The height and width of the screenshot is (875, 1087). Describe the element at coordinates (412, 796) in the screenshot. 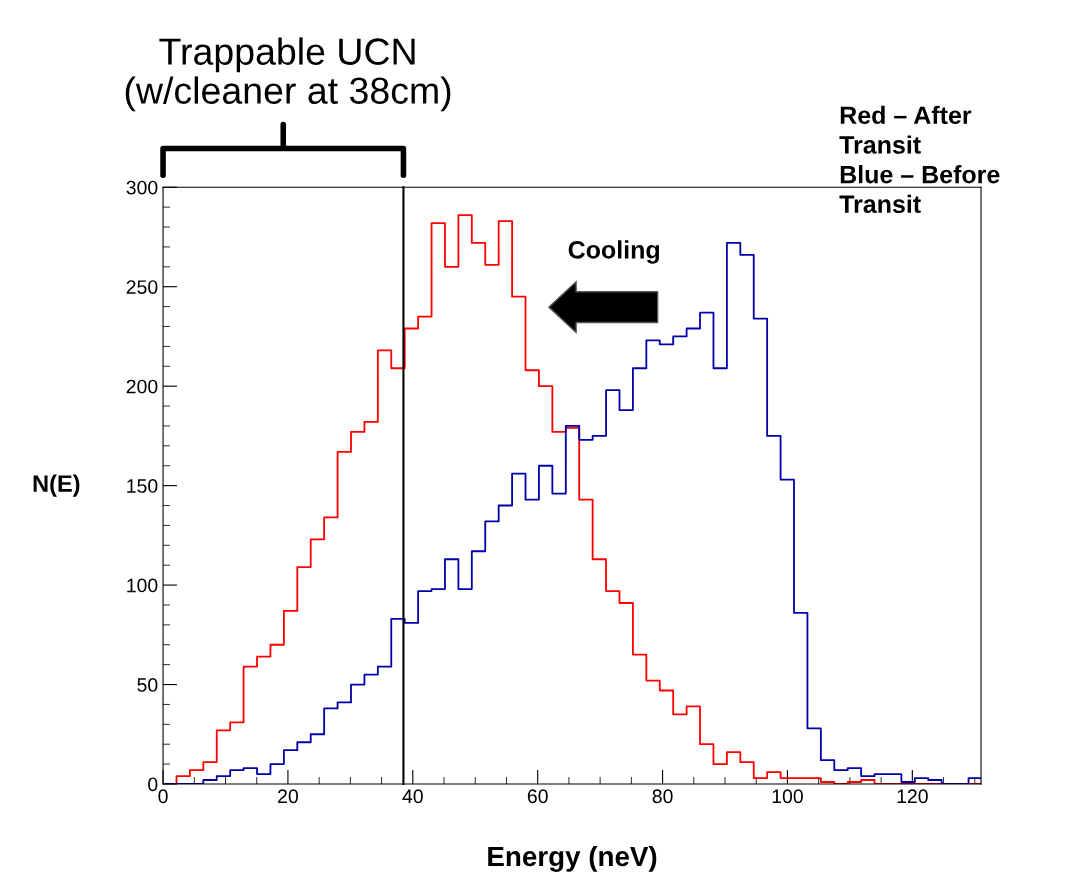

I see `x-tick-label: 40` at that location.